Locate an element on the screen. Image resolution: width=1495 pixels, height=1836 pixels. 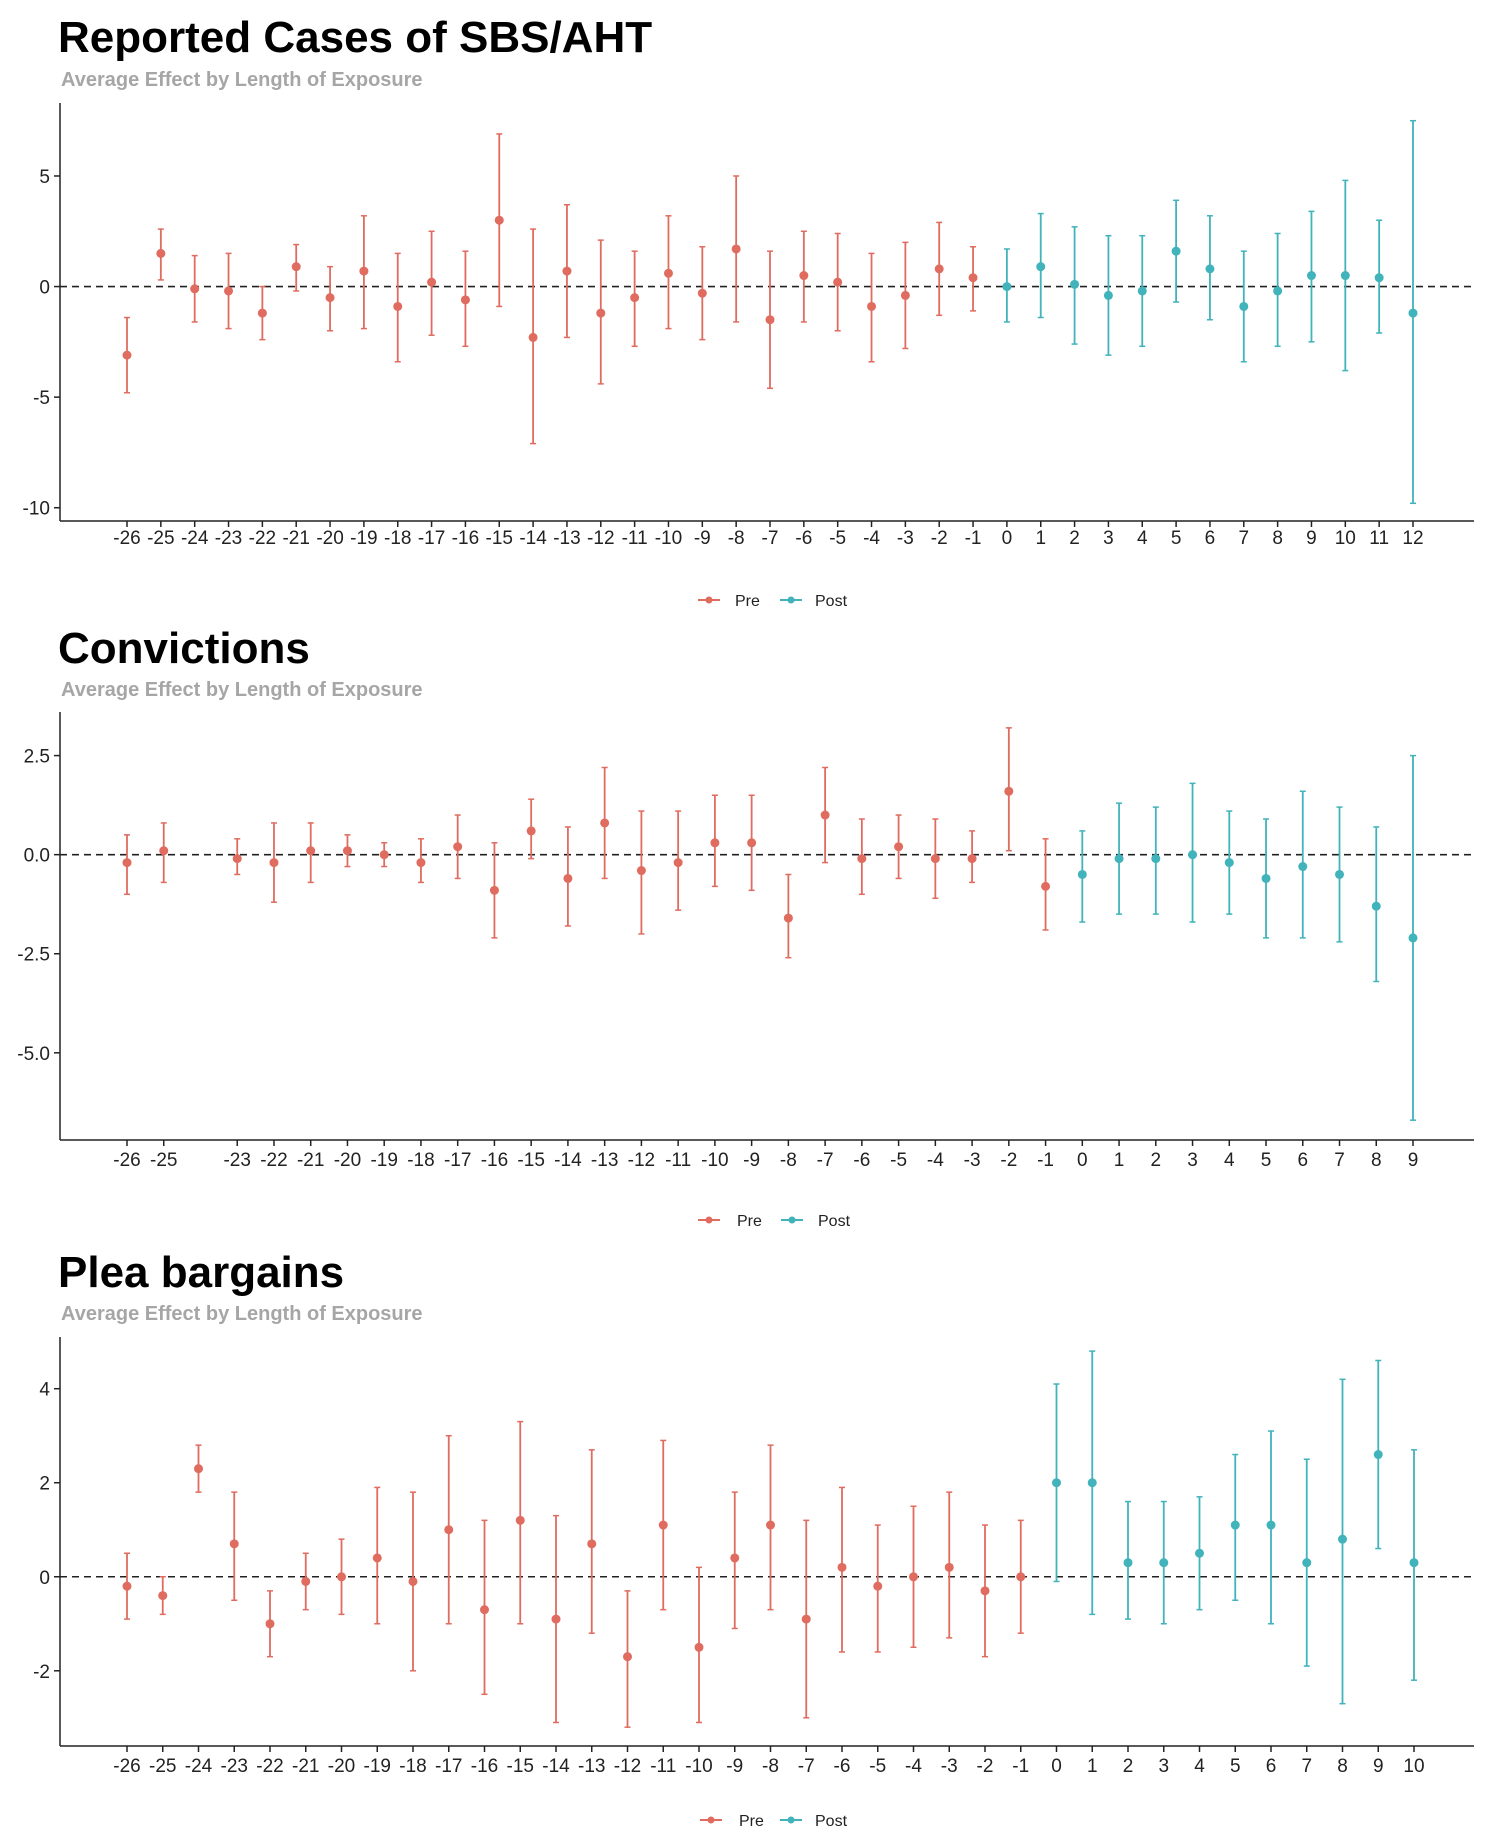
x-tick-label: 1 is located at coordinates (1040, 538).